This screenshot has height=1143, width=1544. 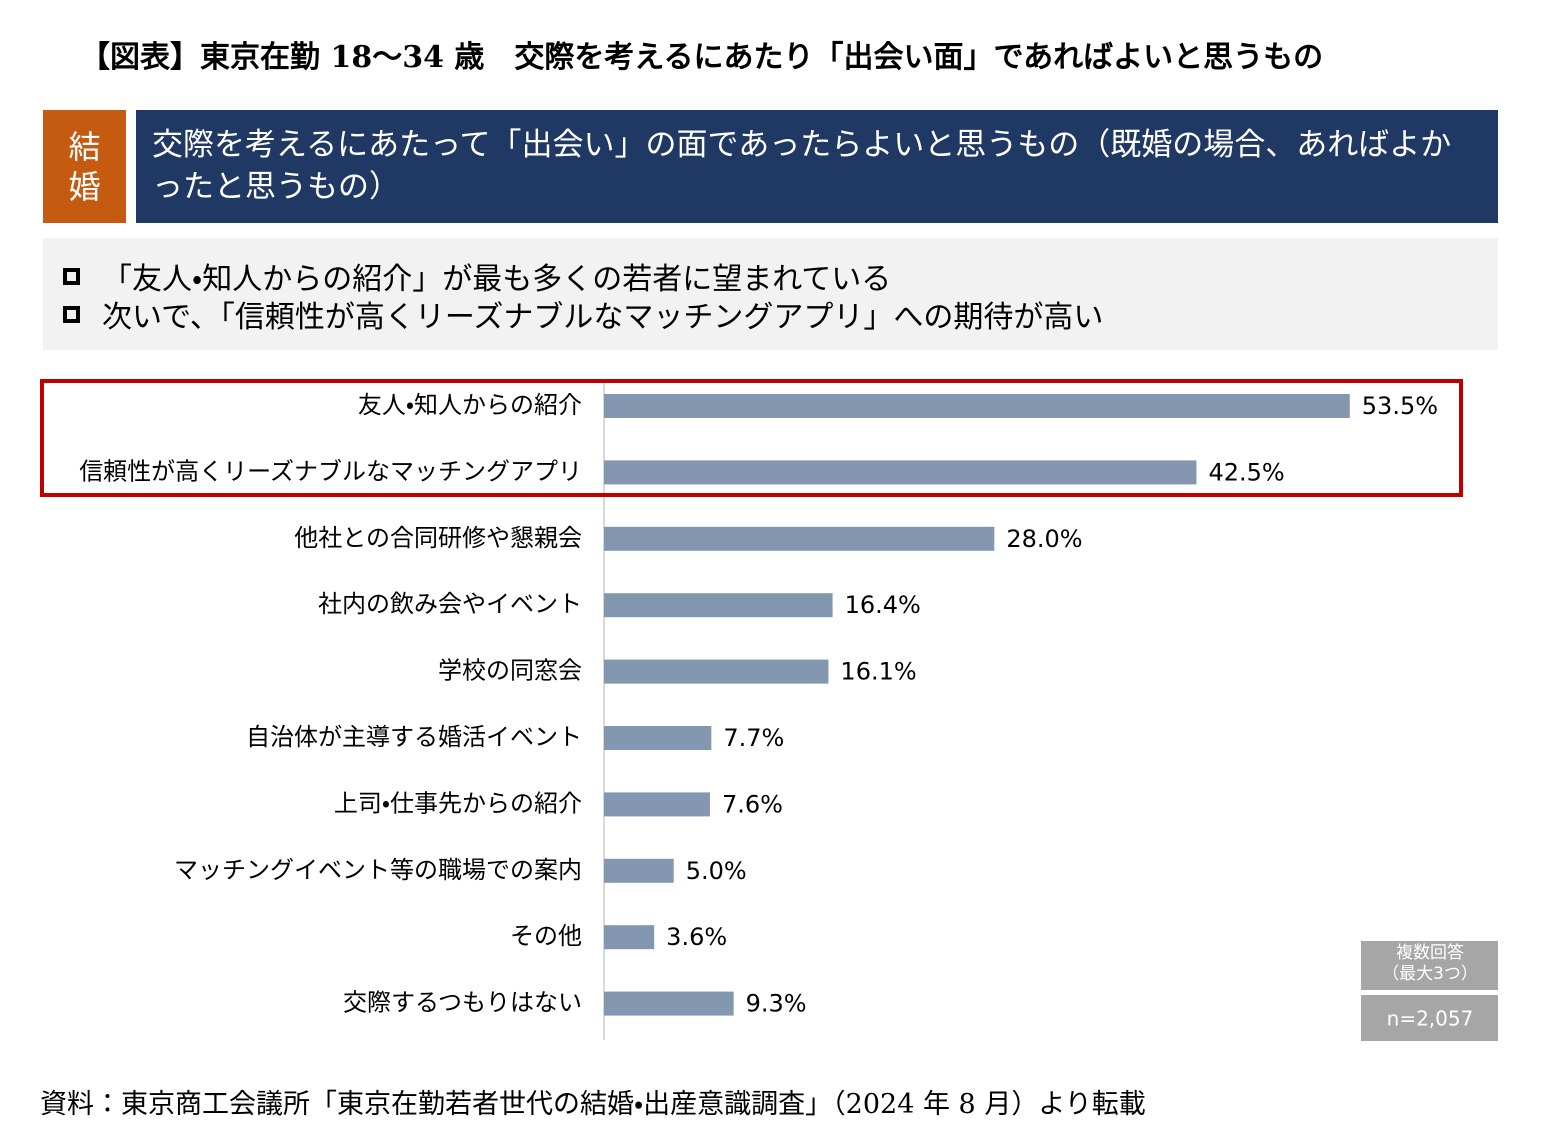 I want to click on tag-text: 結婚, so click(x=84, y=166).